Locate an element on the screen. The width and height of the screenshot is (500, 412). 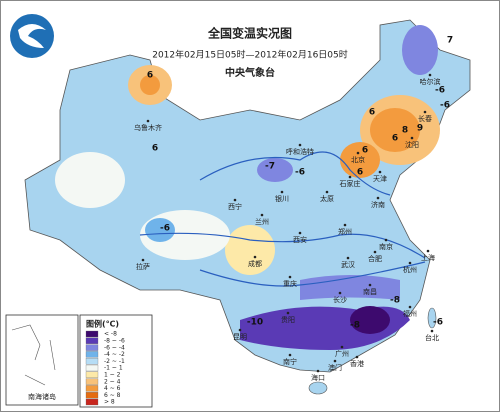
legend-title: 图例(℃) is located at coordinates (102, 324).